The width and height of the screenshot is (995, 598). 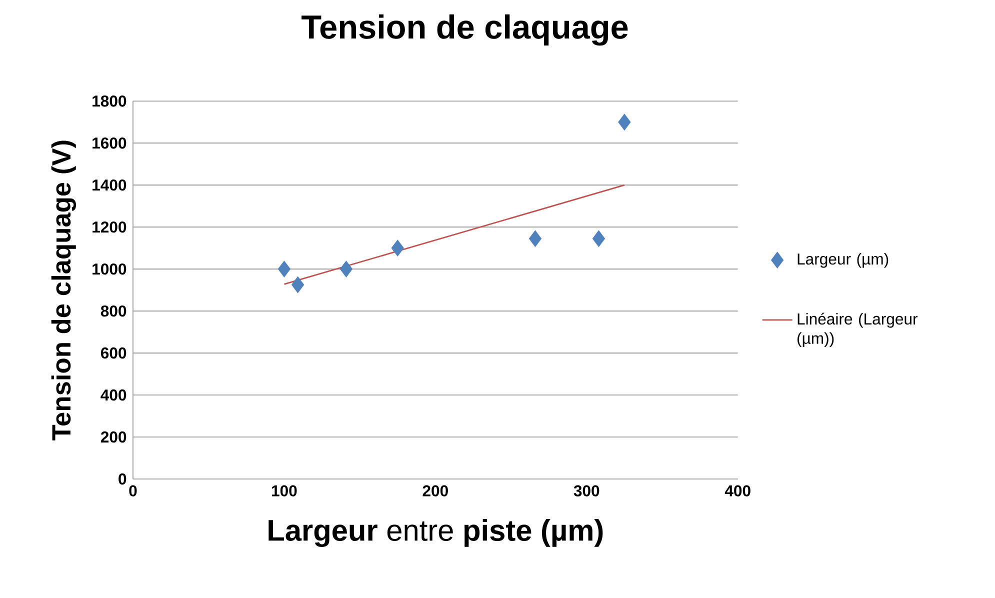 I want to click on y-tick-label: 1000, so click(x=109, y=269).